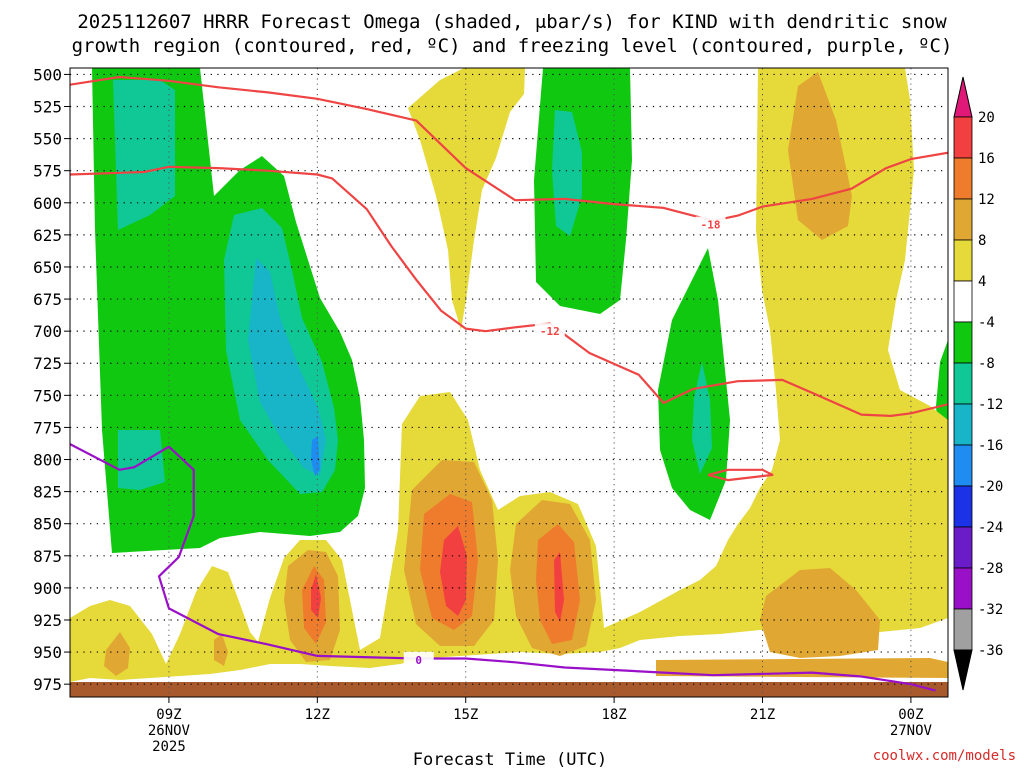  Describe the element at coordinates (990, 610) in the screenshot. I see `colorbar-label-12: -32` at that location.